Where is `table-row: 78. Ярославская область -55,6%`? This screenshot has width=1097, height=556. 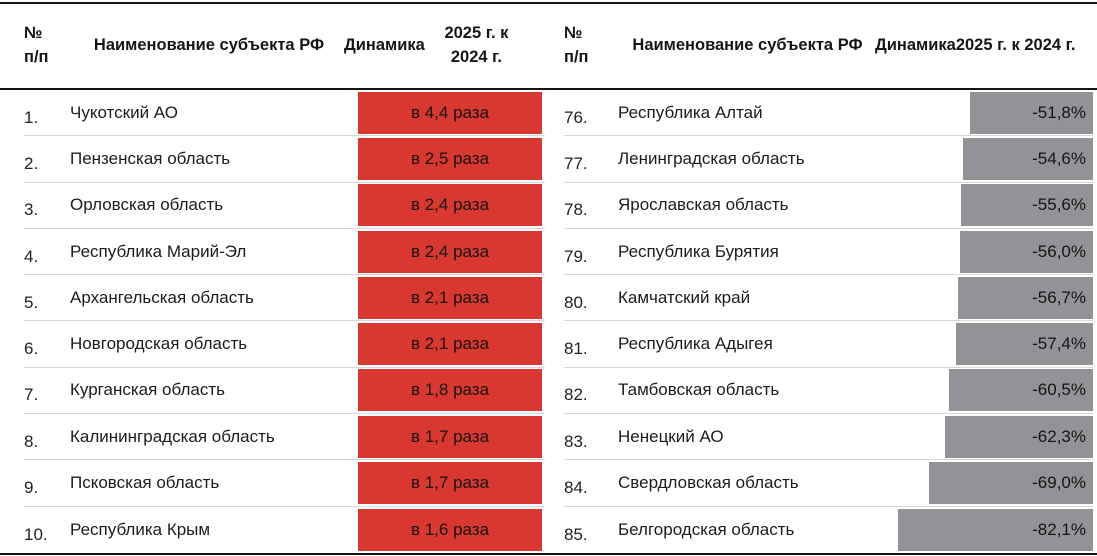 table-row: 78. Ярославская область -55,6% is located at coordinates (828, 206).